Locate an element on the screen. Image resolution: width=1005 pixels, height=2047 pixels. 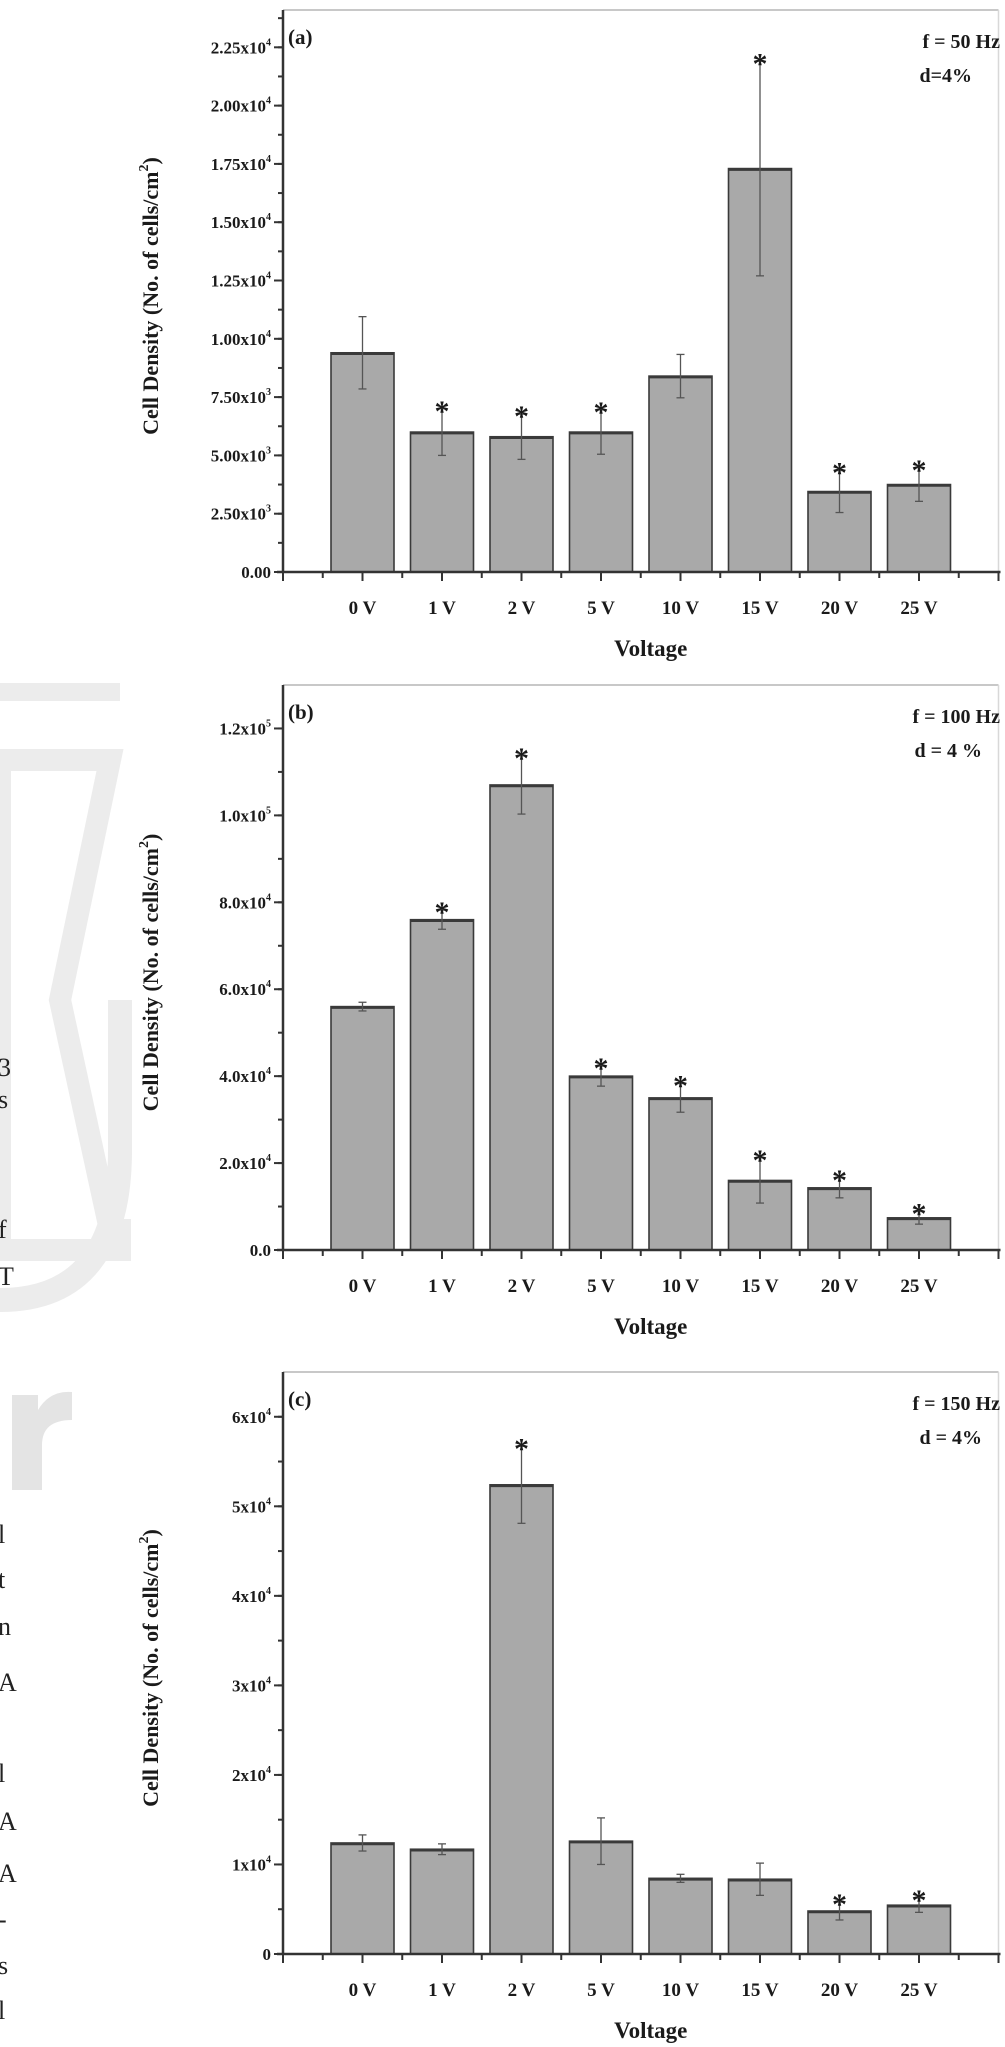
y-tick-mantissa: 6x10 is located at coordinates (249, 1417).